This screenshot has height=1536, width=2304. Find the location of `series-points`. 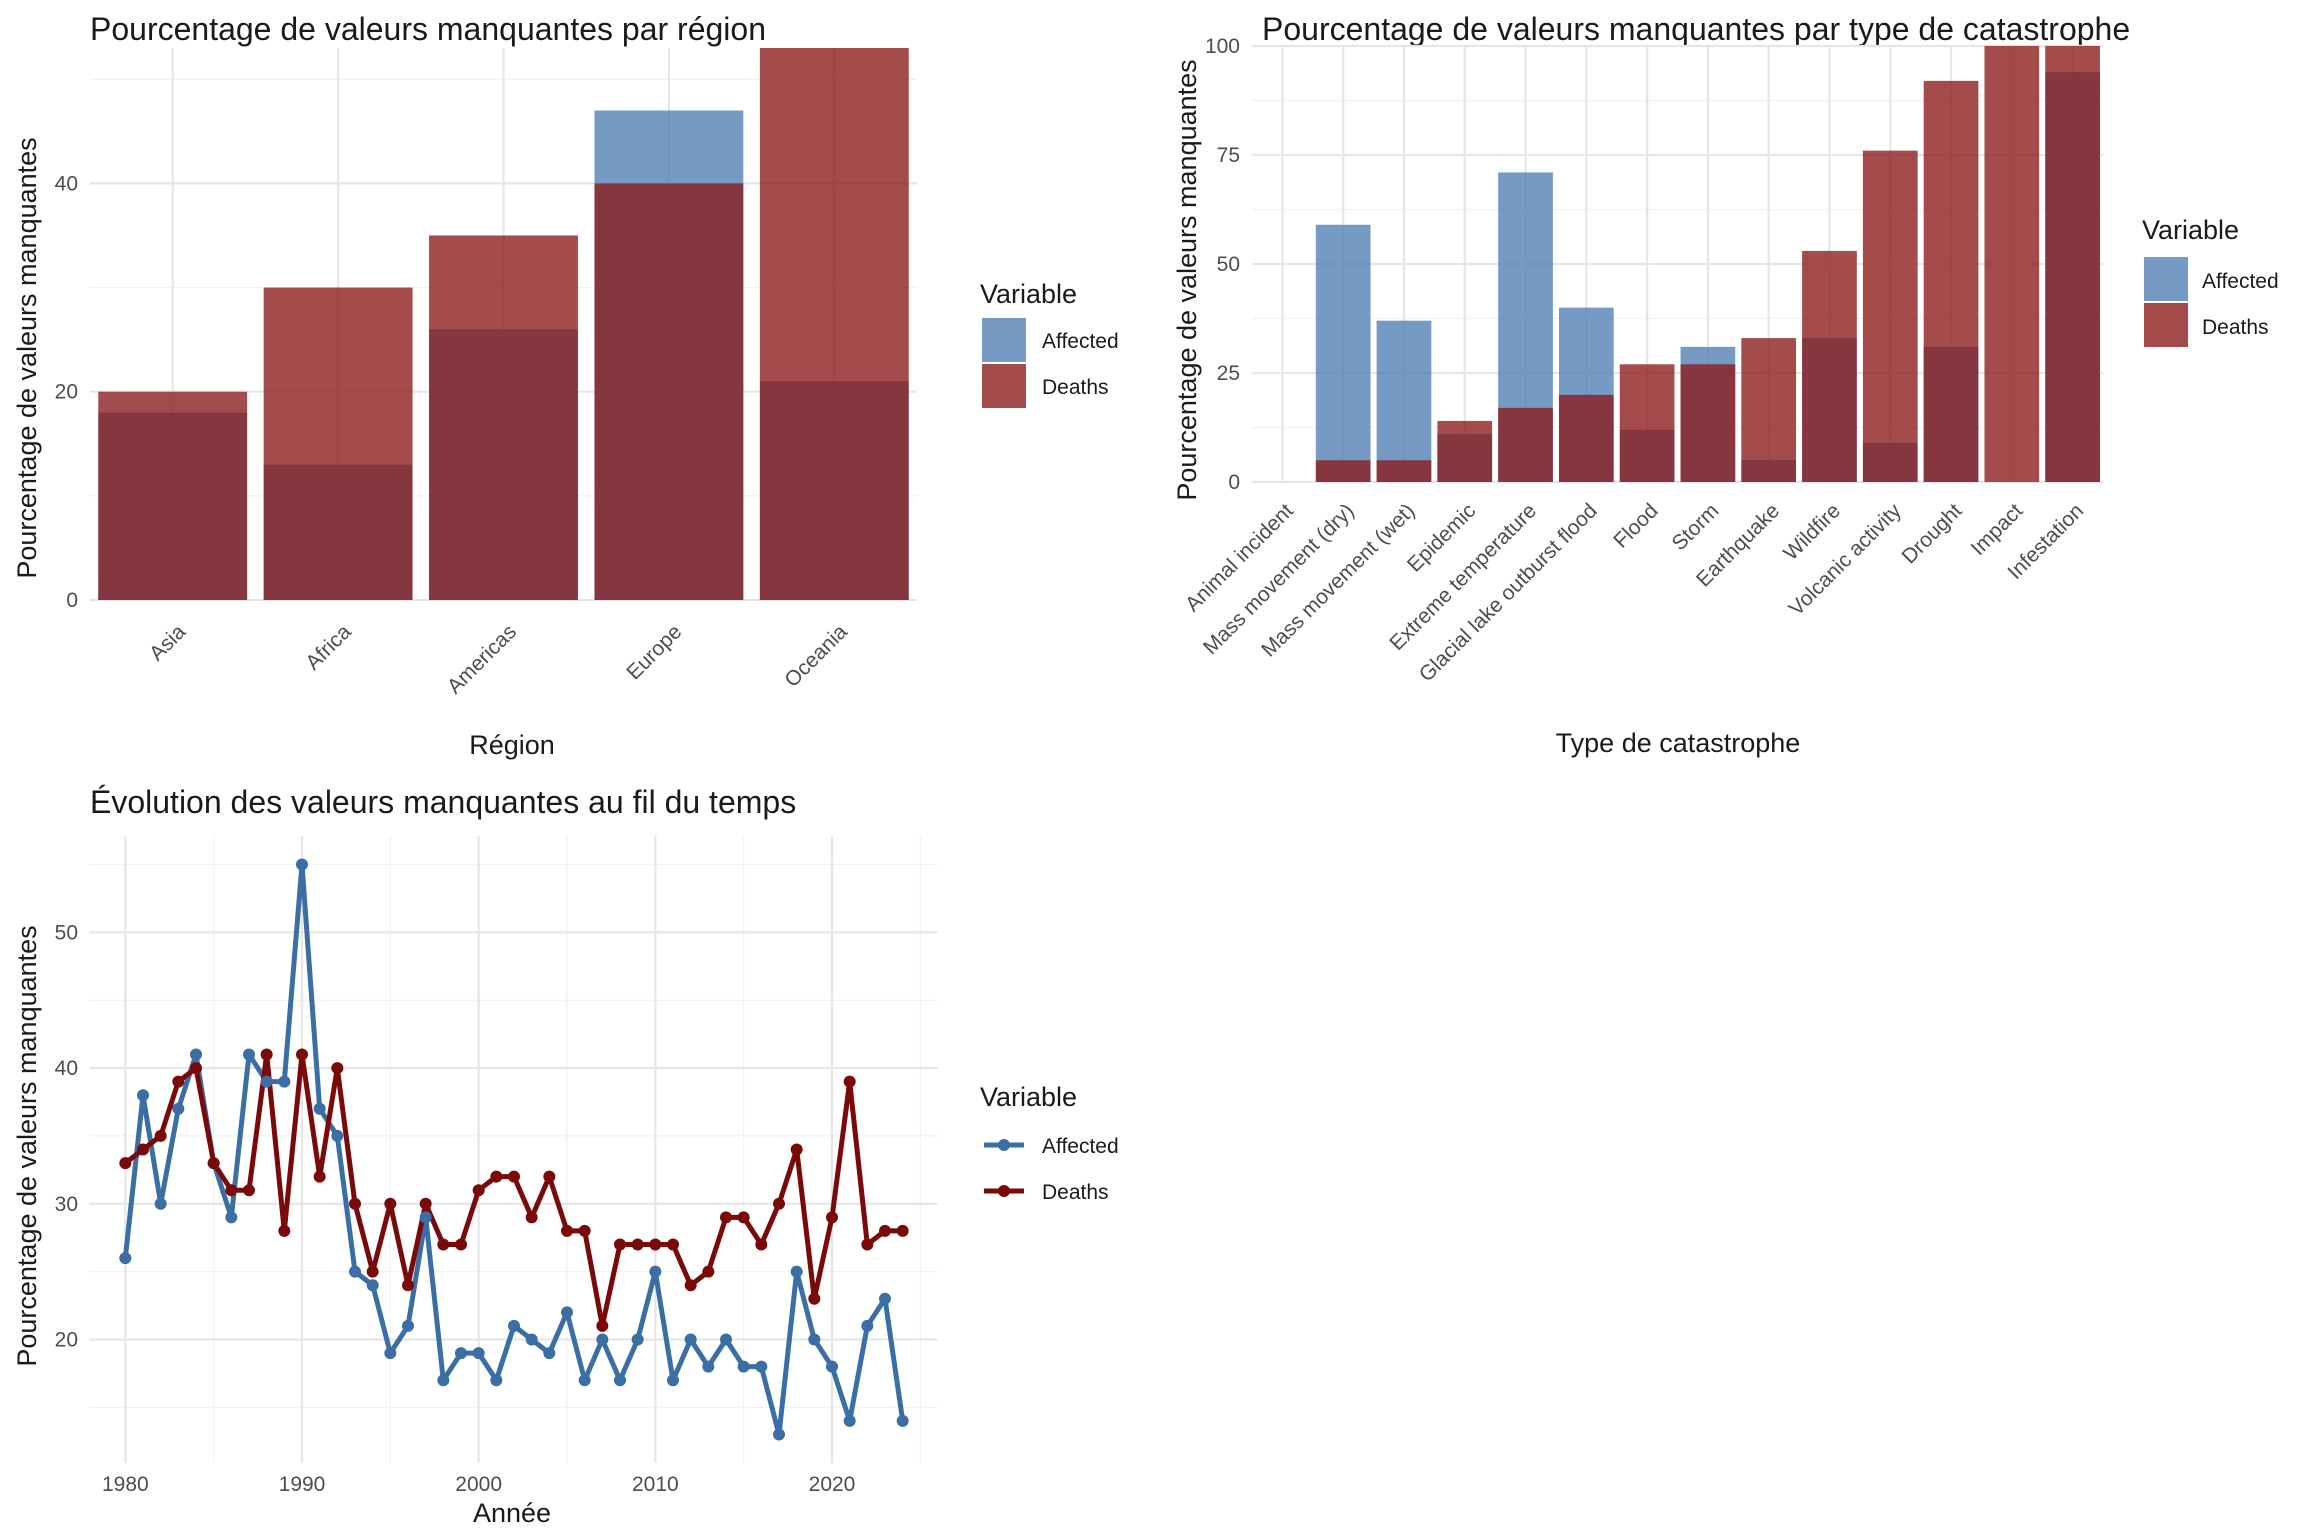

series-points is located at coordinates (514, 1149).